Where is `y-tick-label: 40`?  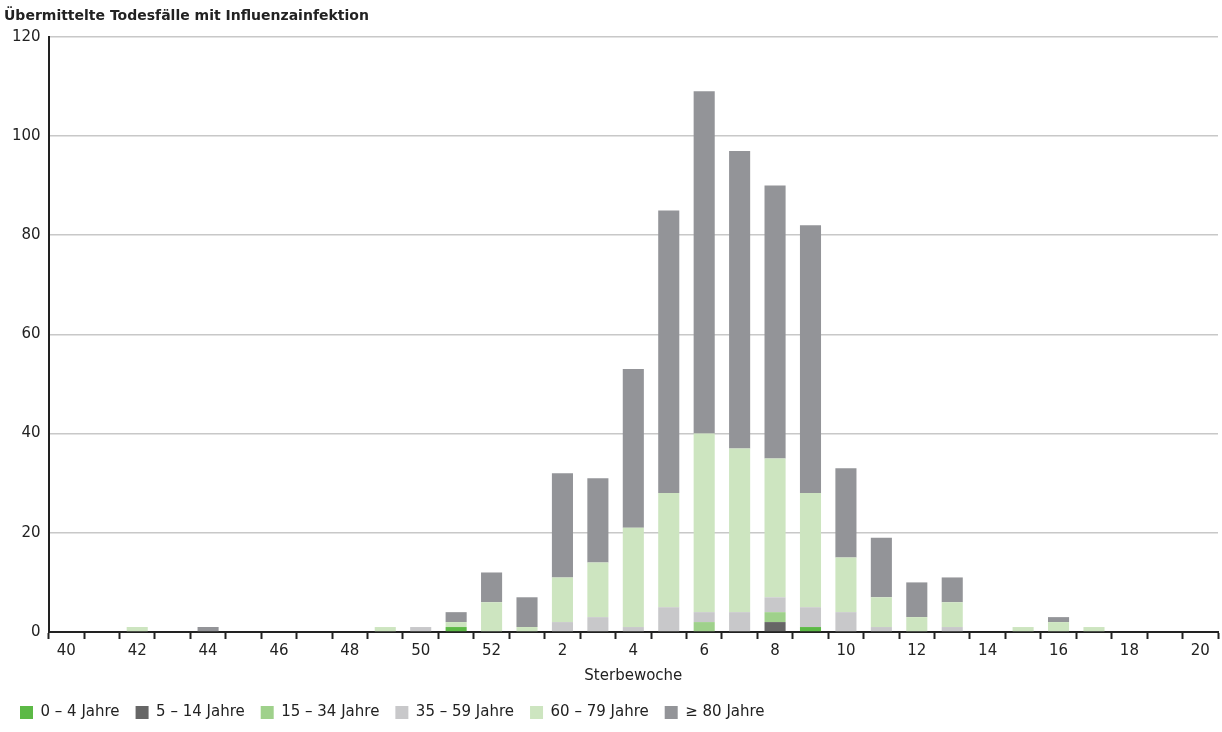
y-tick-label: 40 is located at coordinates (31, 432).